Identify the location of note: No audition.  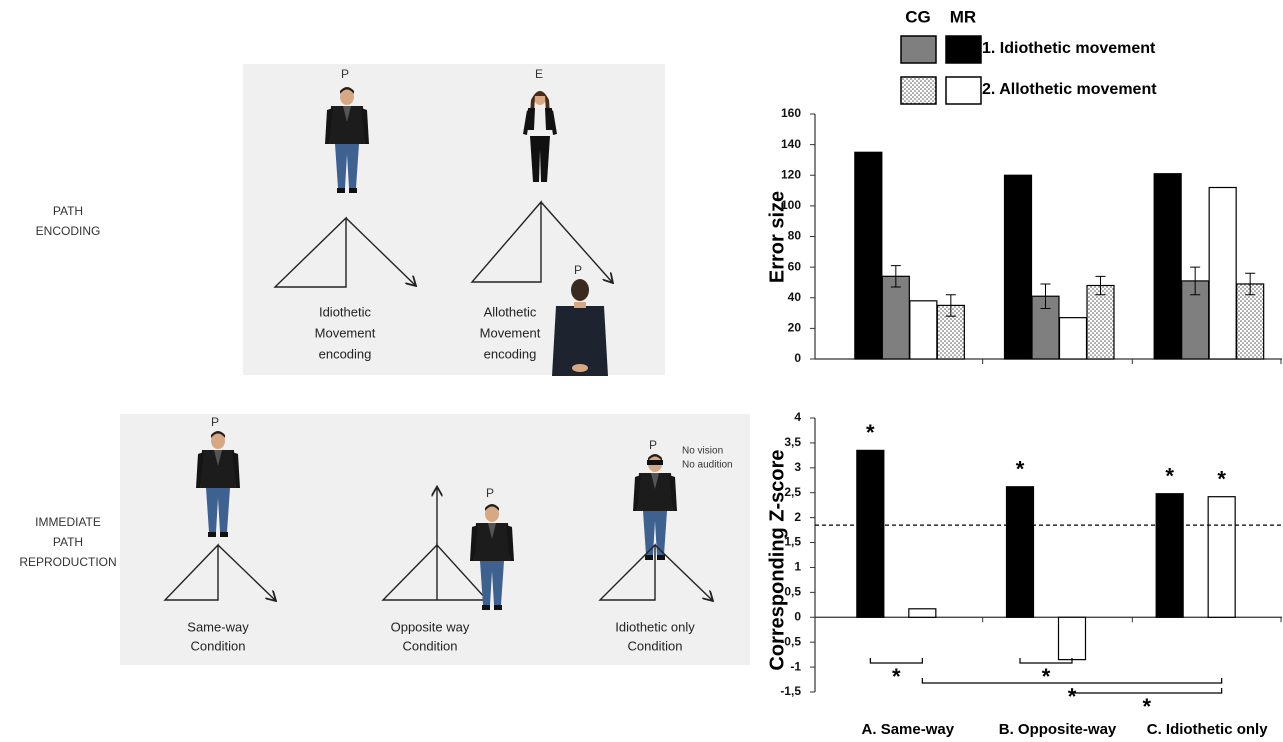
(707, 465).